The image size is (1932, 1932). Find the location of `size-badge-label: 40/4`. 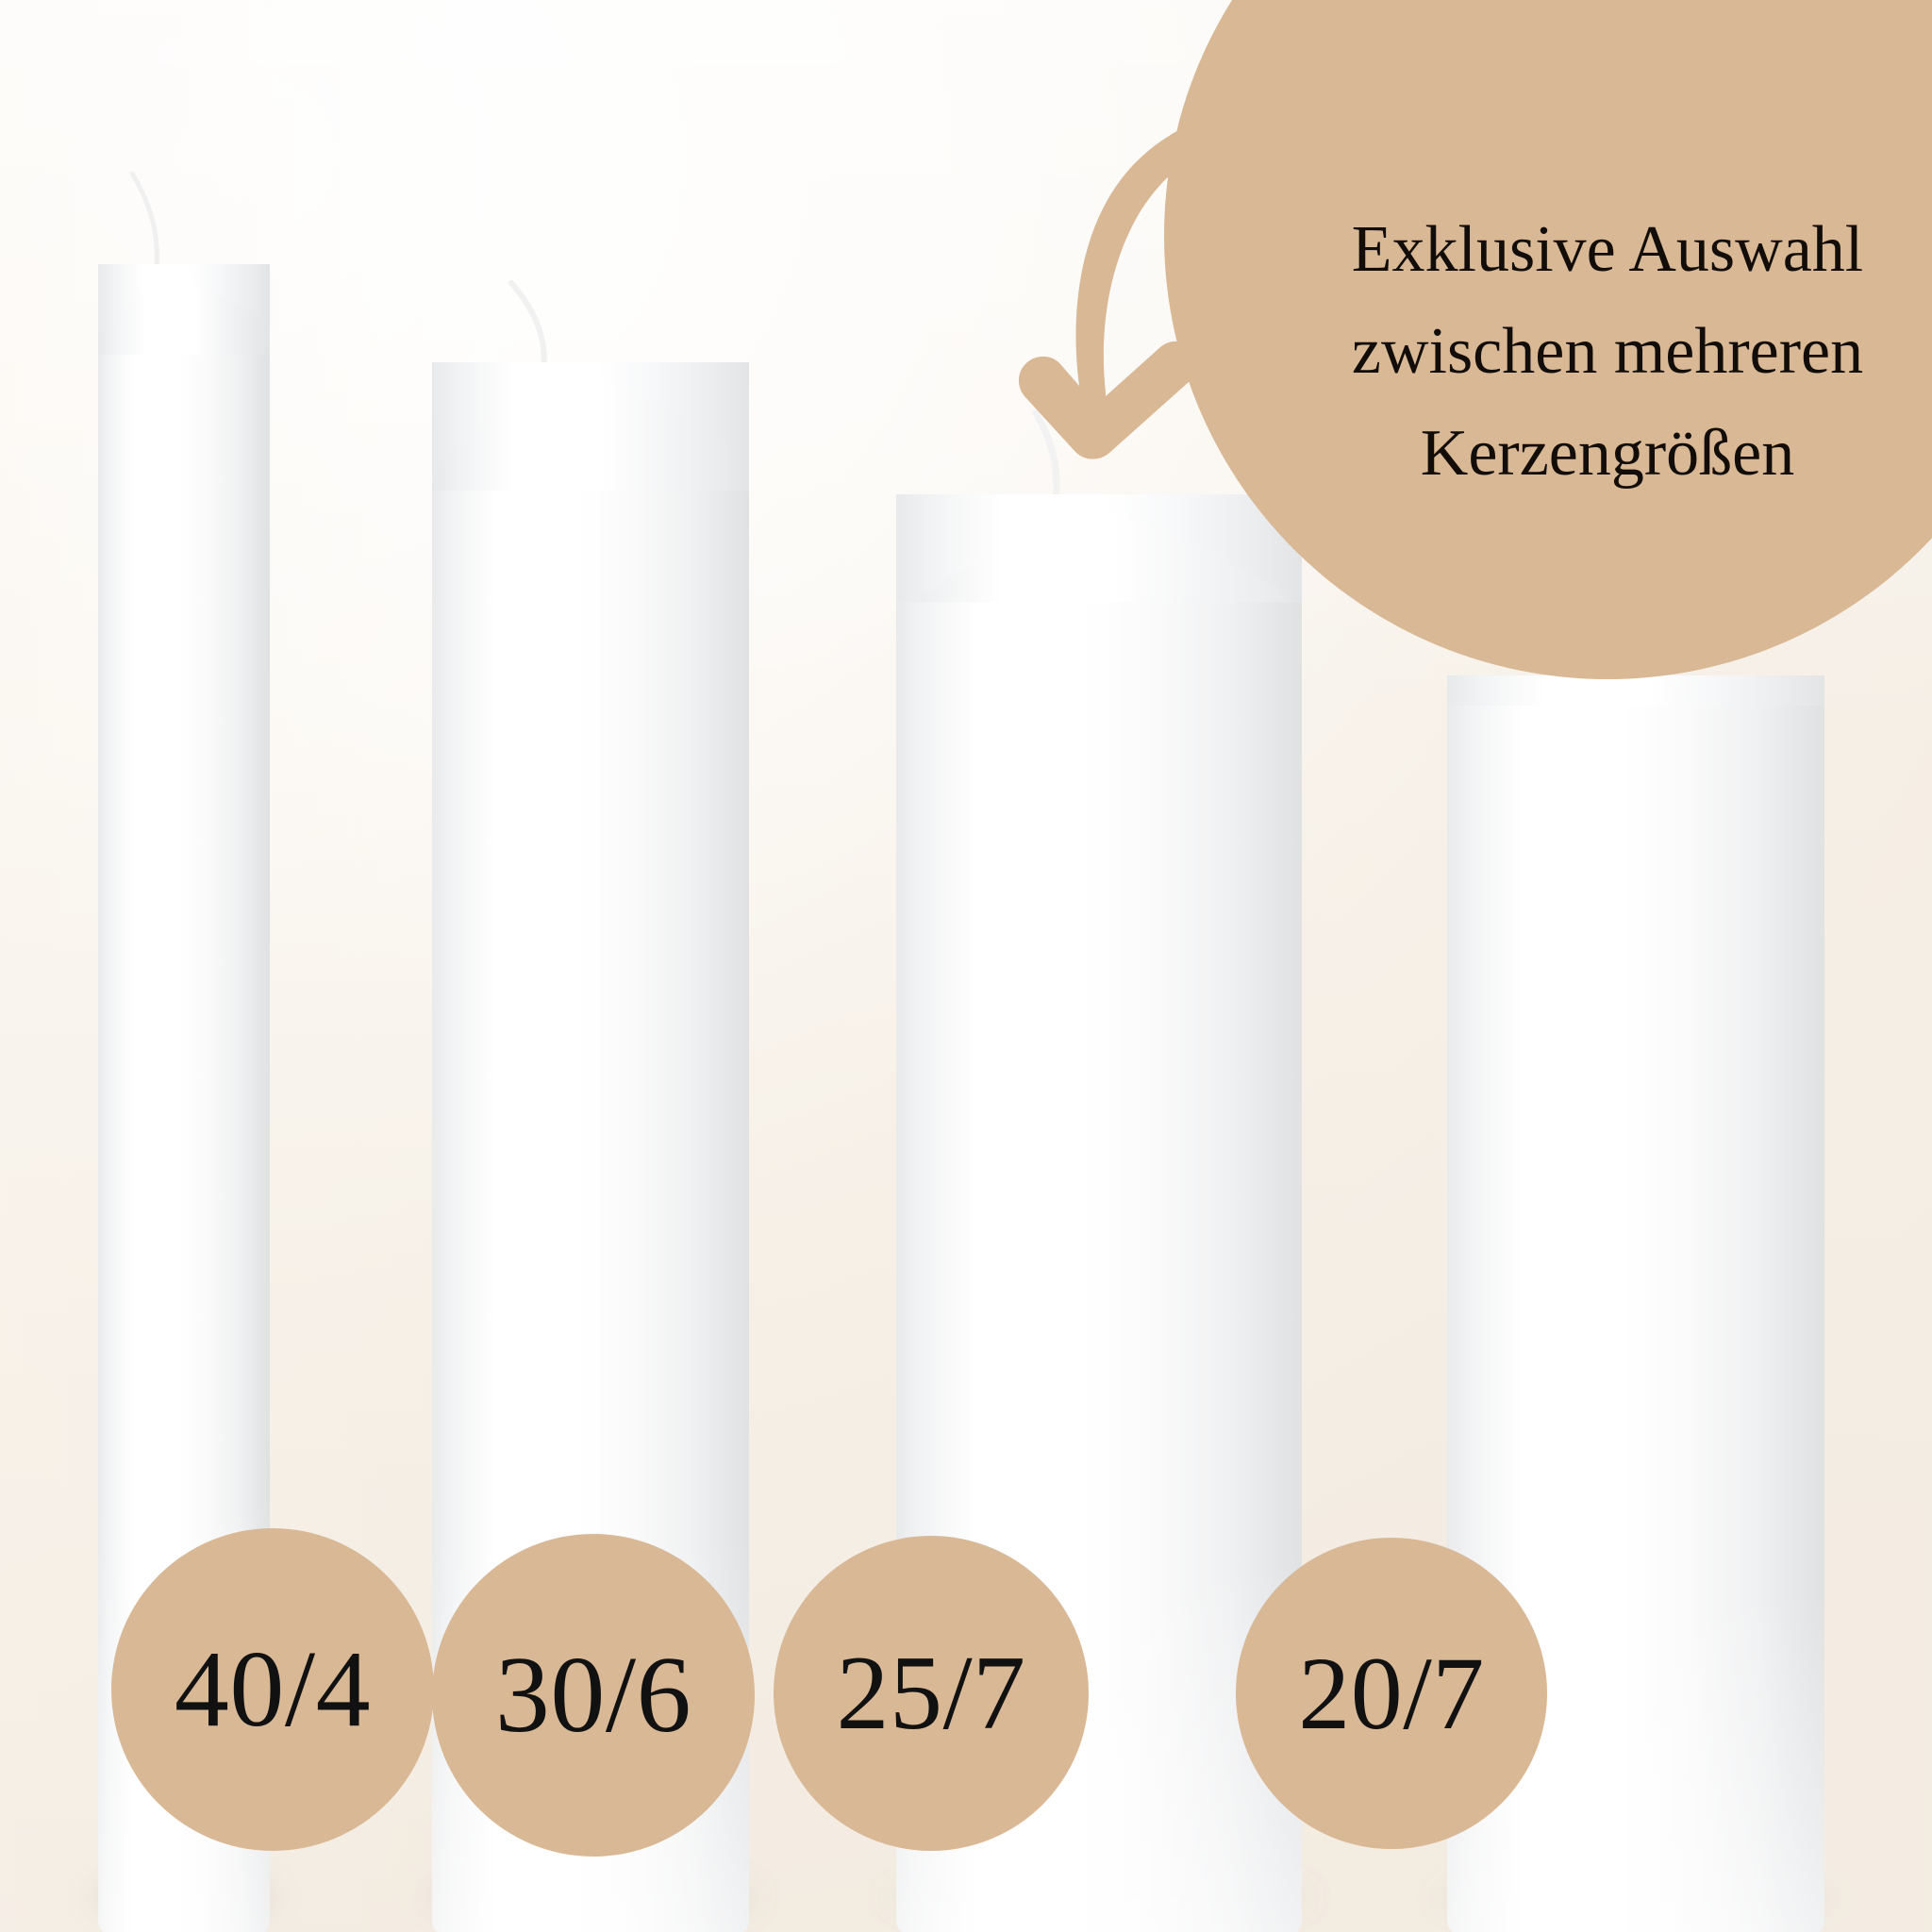

size-badge-label: 40/4 is located at coordinates (273, 1689).